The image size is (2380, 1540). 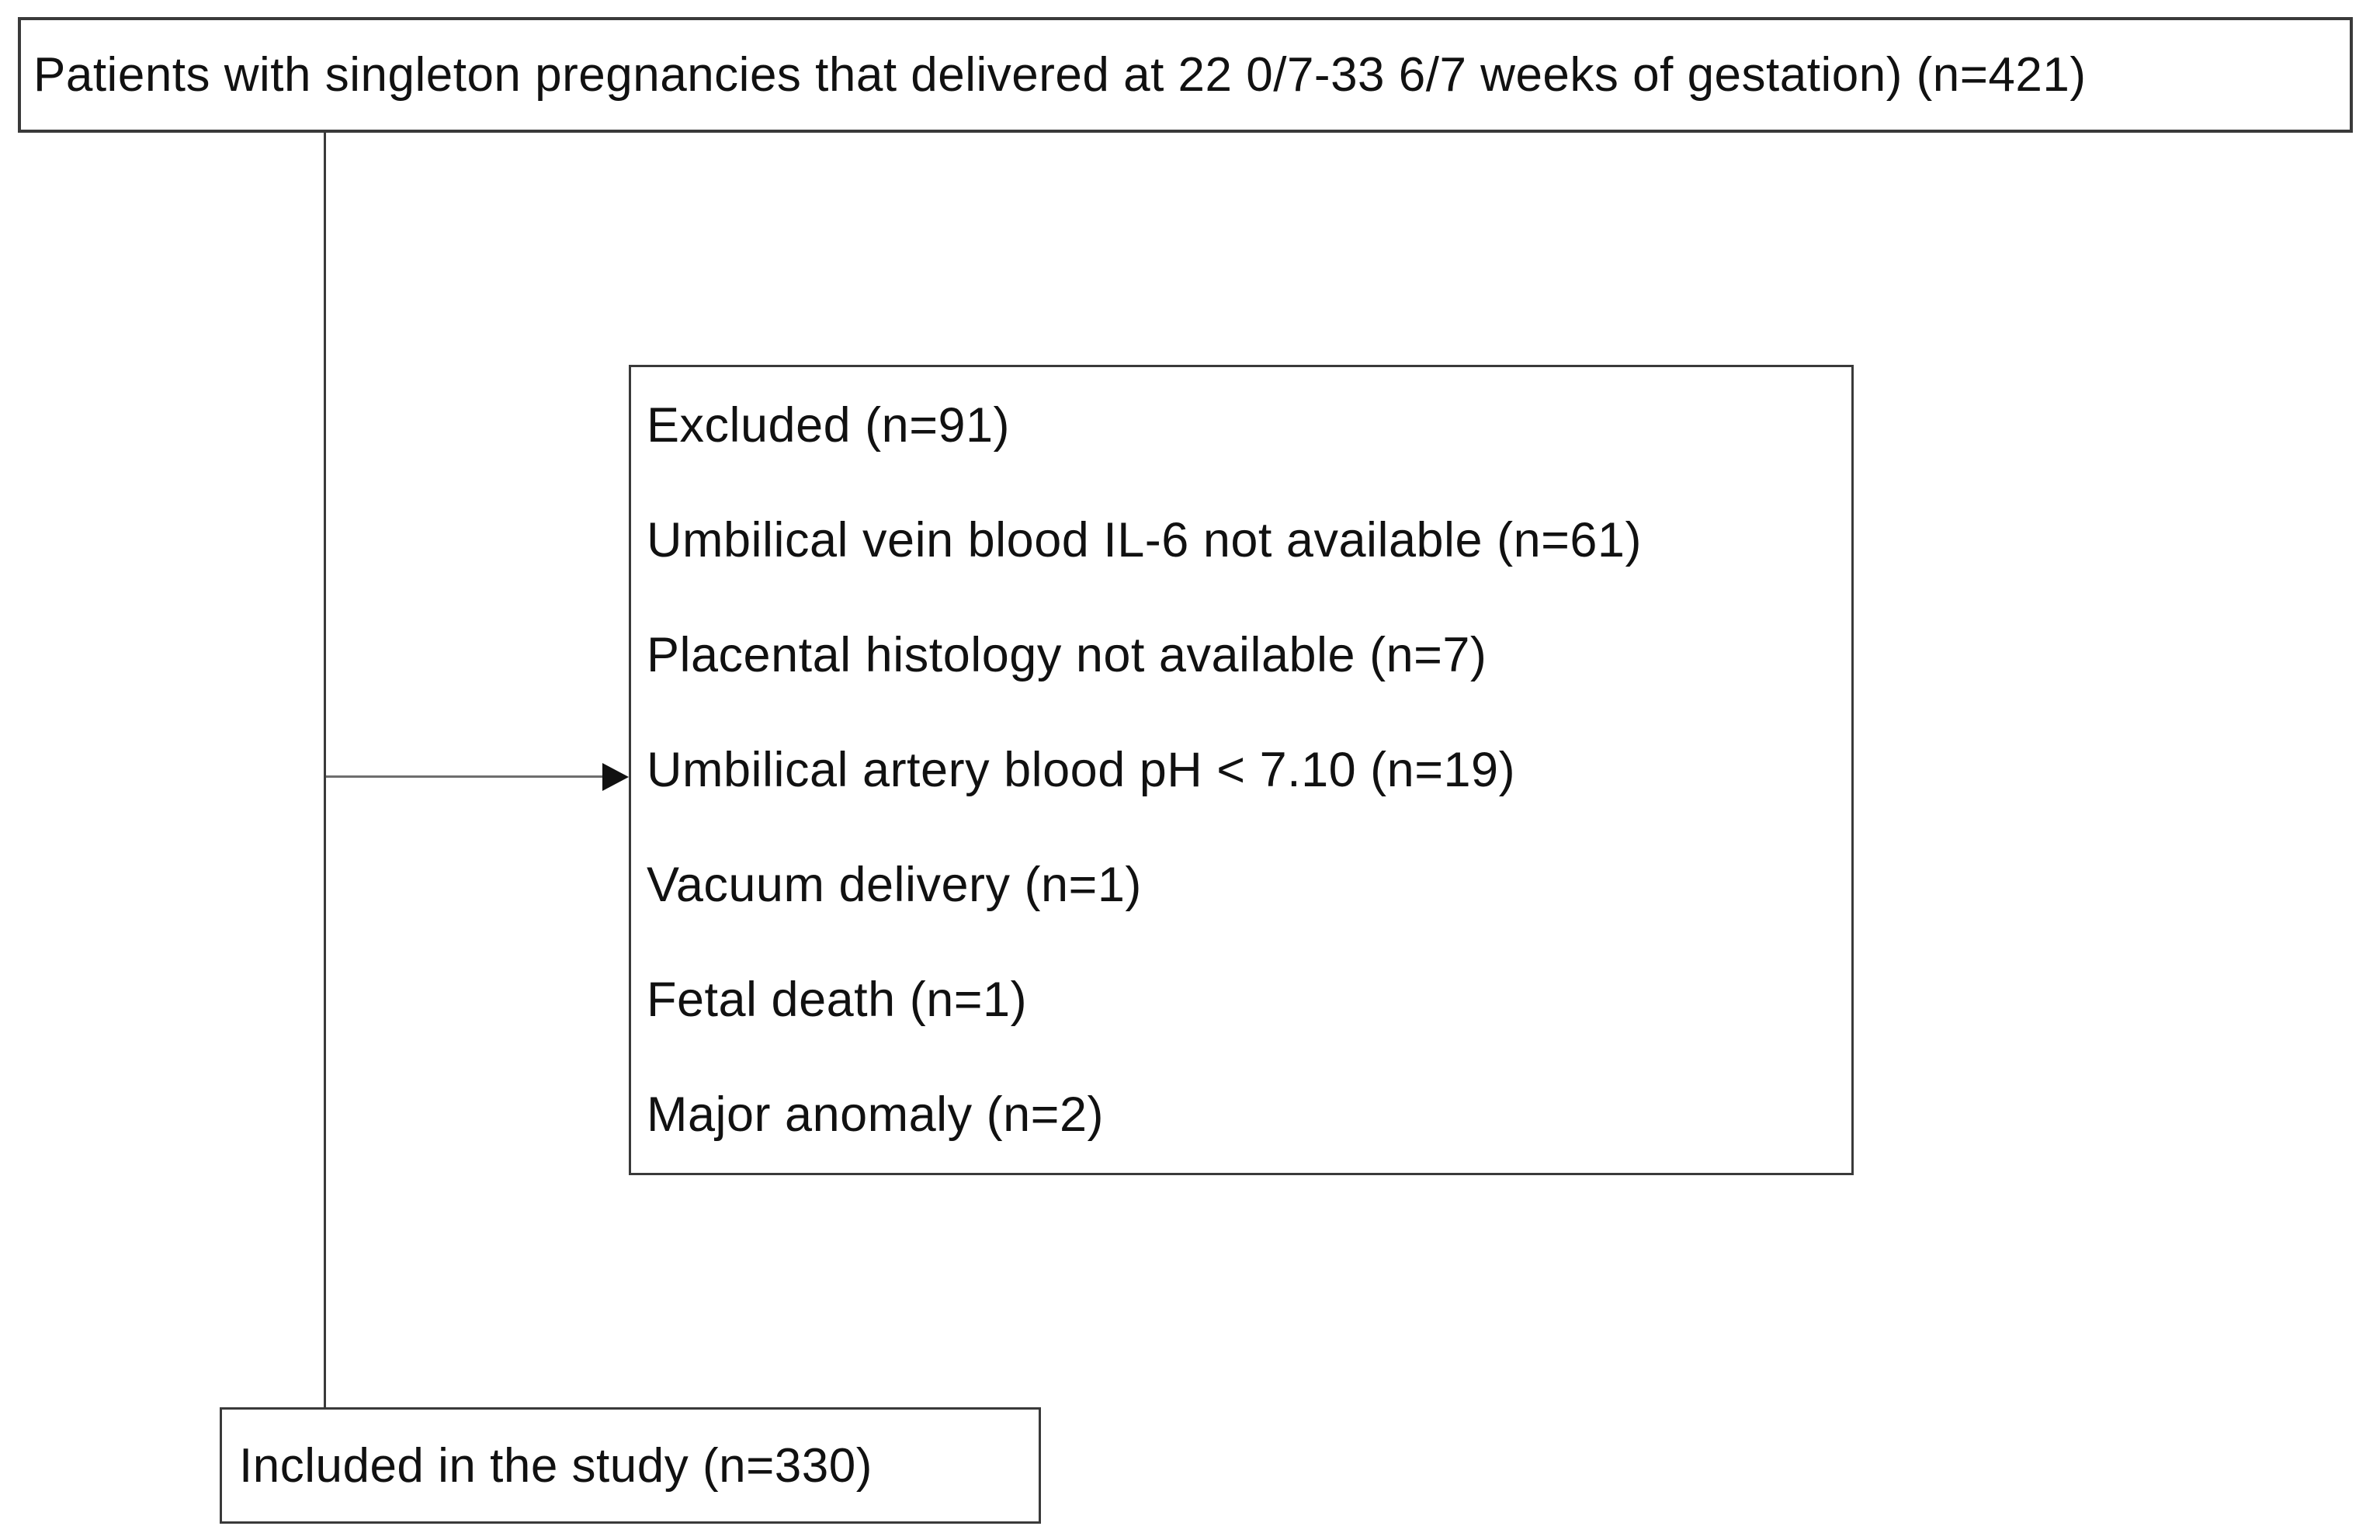 I want to click on excluded-reason-ph: Umbilical artery blood pH < 7.10 (n=19), so click(x=1081, y=770).